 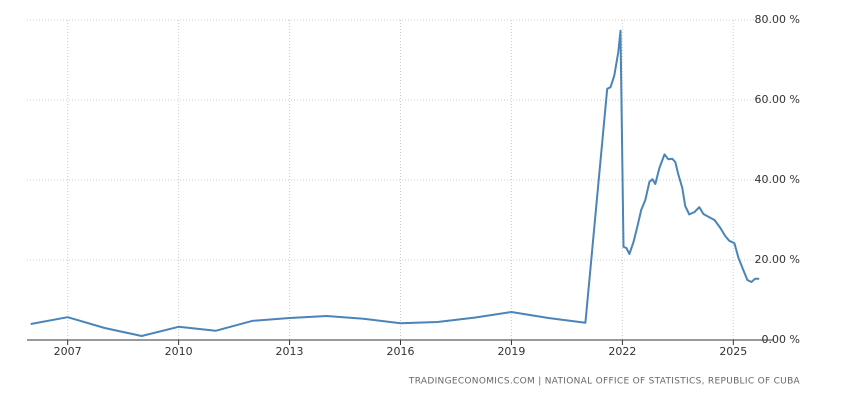 I want to click on y-tick-label: 0.00 %, so click(x=781, y=339).